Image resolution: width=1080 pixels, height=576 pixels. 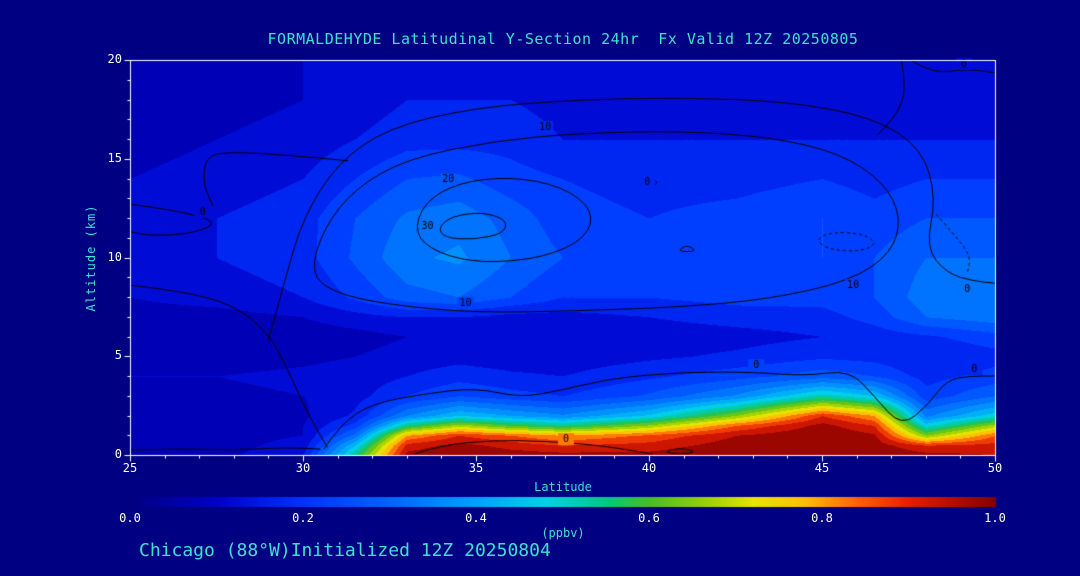 I want to click on x-tick-label: 45, so click(x=822, y=468).